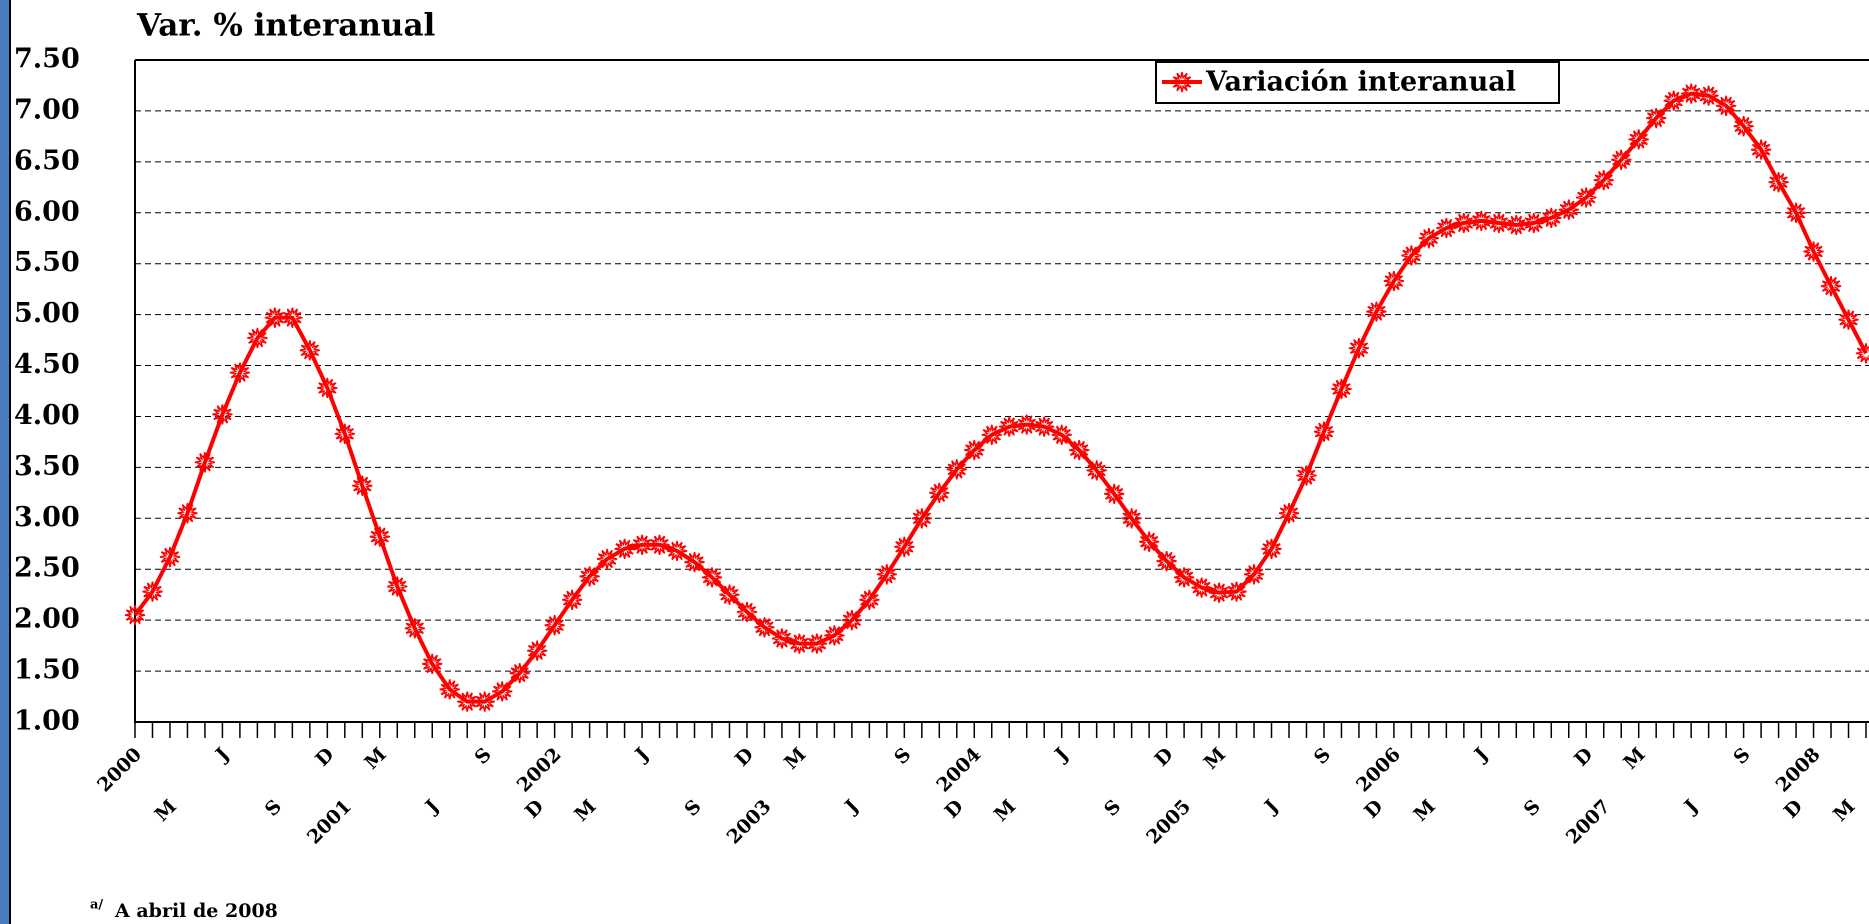 Image resolution: width=1869 pixels, height=924 pixels. Describe the element at coordinates (1168, 822) in the screenshot. I see `x-tick-label: 2005` at that location.